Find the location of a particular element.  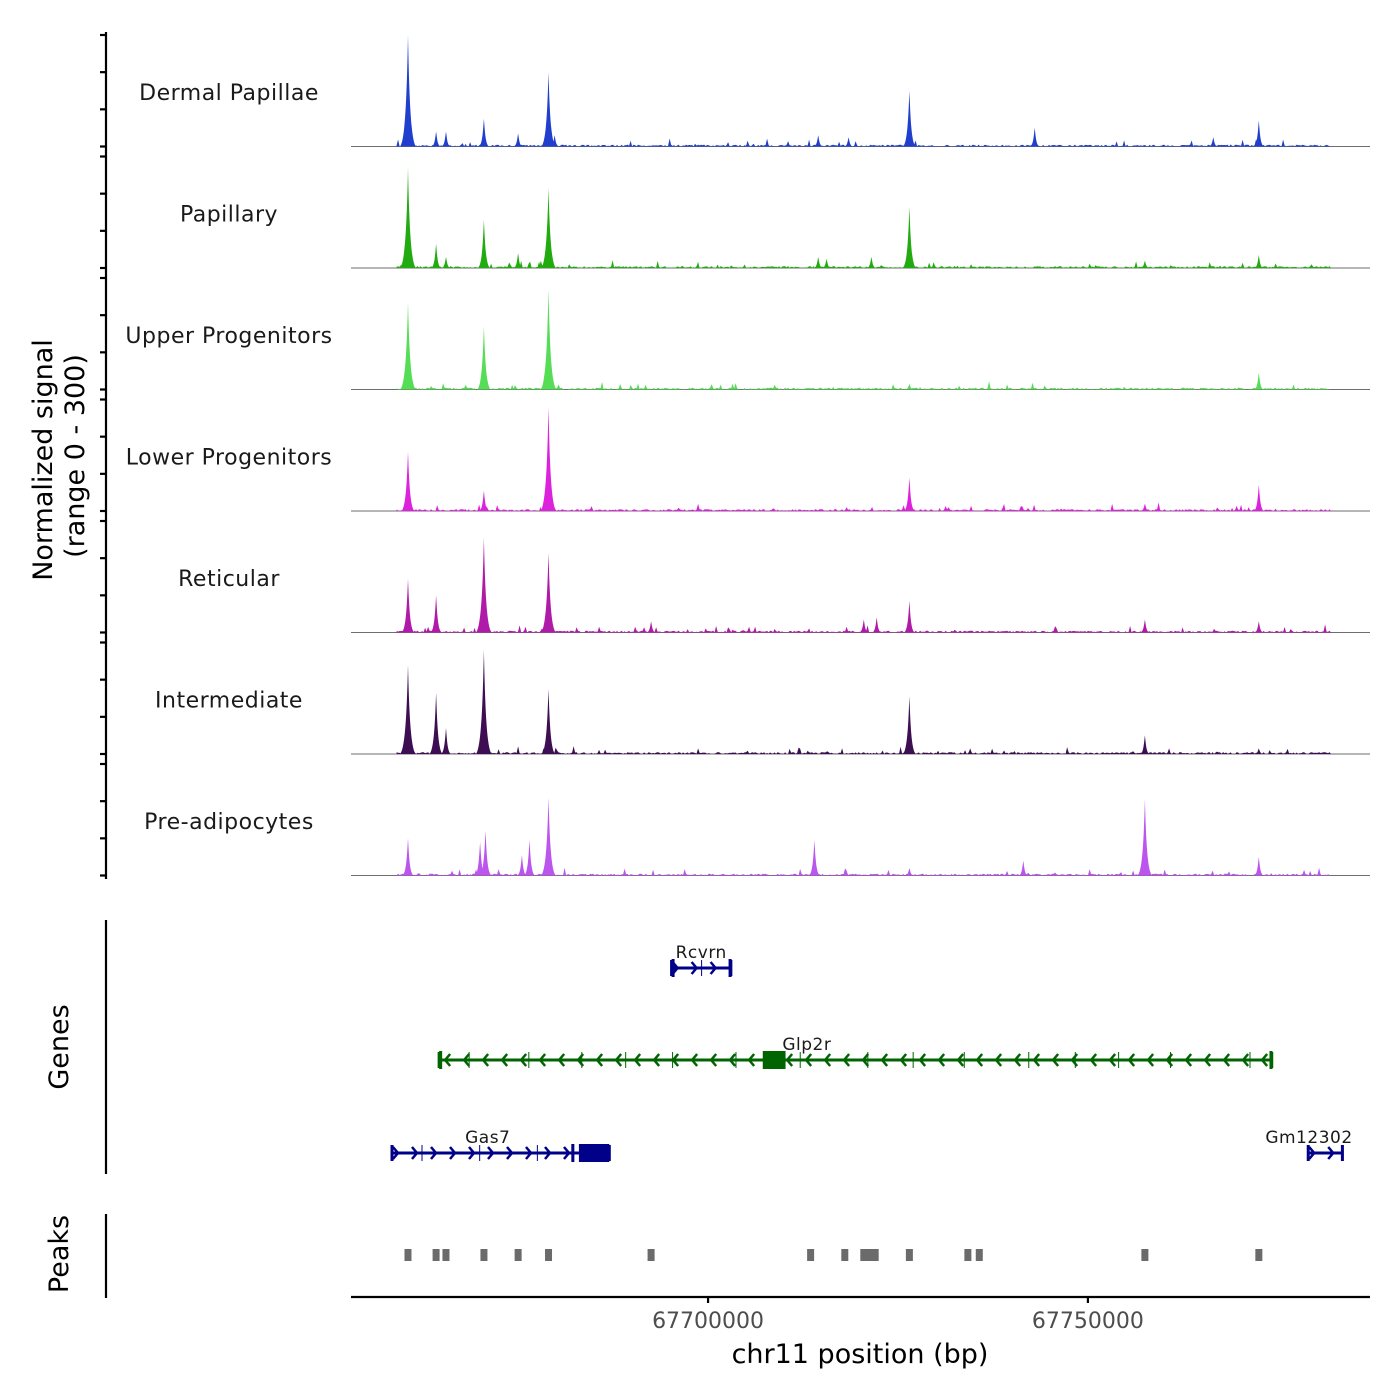

coverage-track: Intermediate is located at coordinates (762, 702).